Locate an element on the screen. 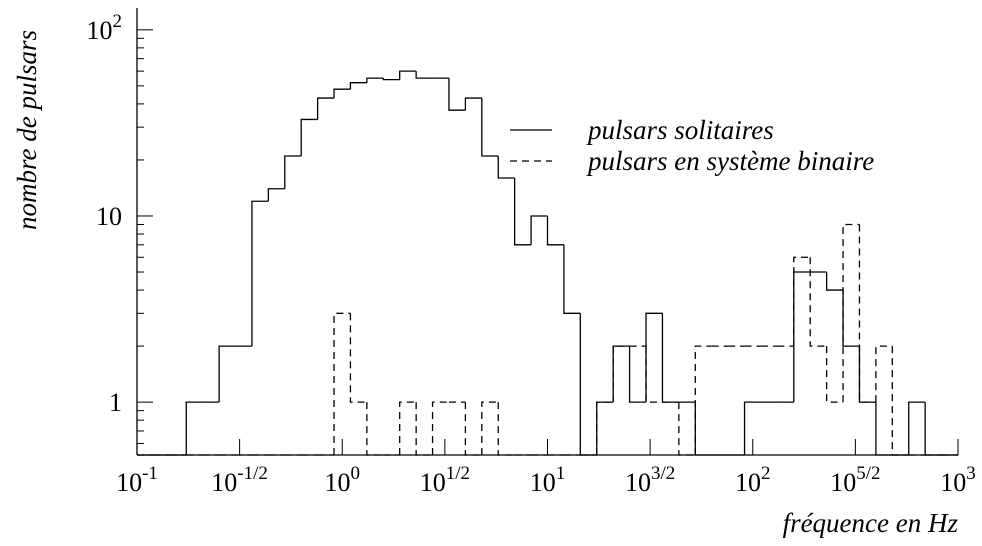 Image resolution: width=982 pixels, height=546 pixels. x-tick-label: 10² is located at coordinates (753, 480).